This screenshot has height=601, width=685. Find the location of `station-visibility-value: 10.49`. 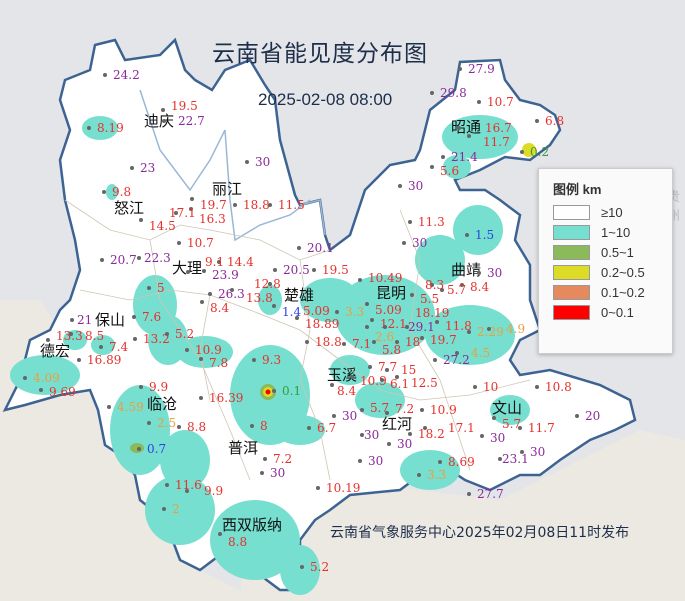

station-visibility-value: 10.49 is located at coordinates (385, 278).